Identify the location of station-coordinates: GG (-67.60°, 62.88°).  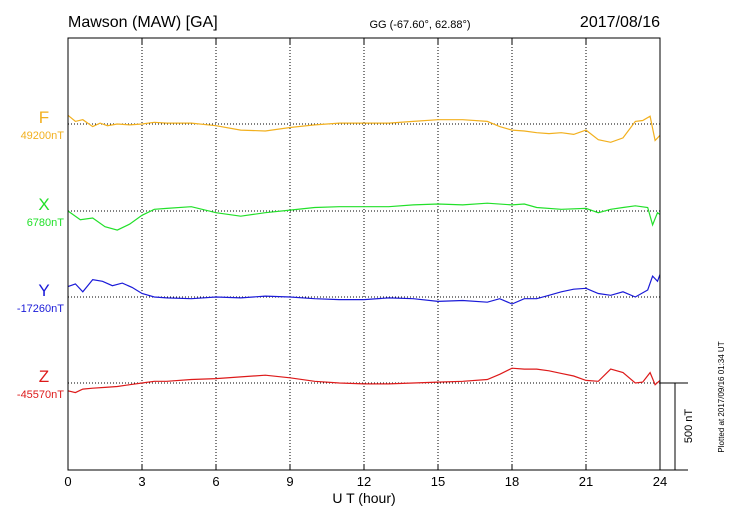
(419, 25).